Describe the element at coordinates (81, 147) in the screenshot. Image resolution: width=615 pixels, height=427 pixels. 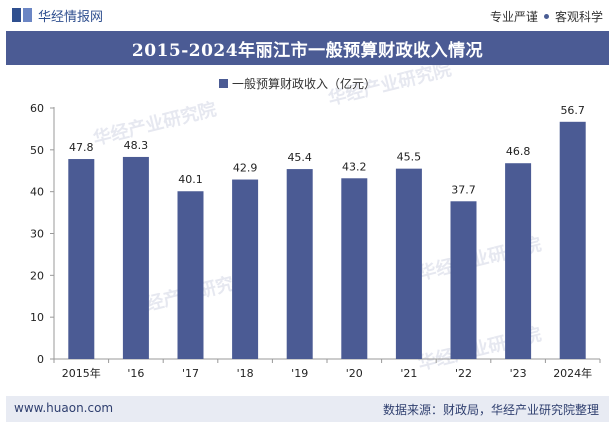
I see `data-label: 47.8` at that location.